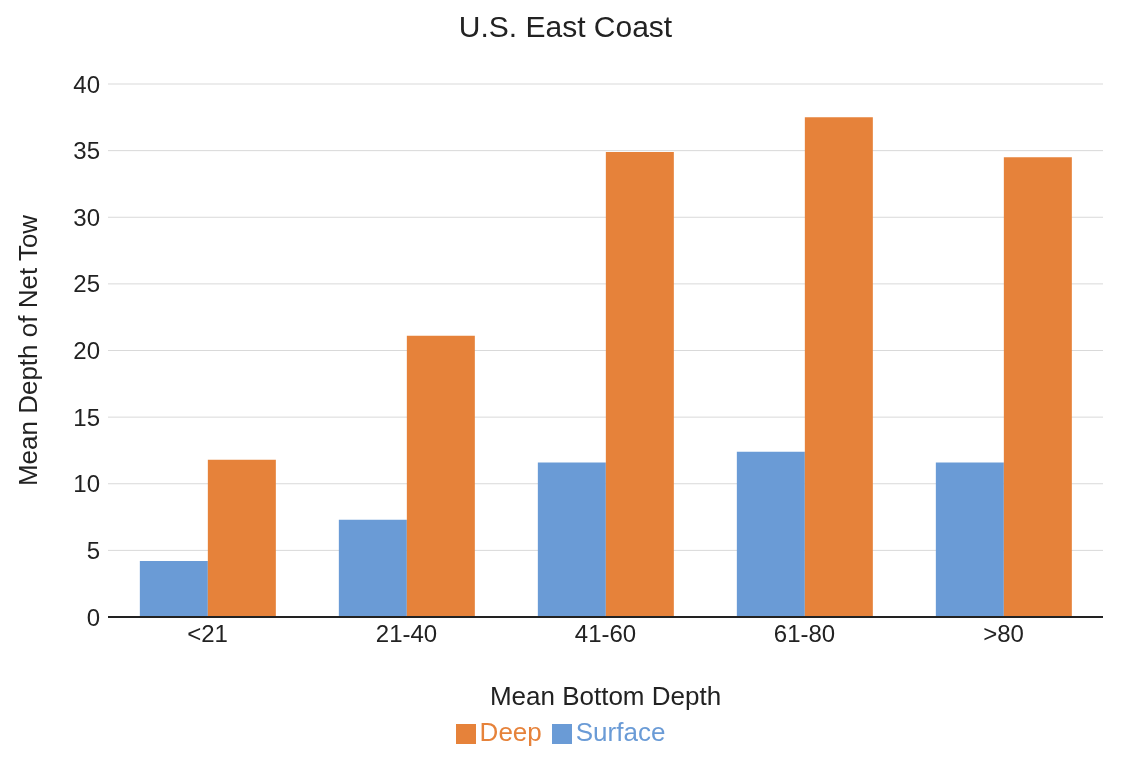  Describe the element at coordinates (93, 617) in the screenshot. I see `y-tick-label: 0` at that location.